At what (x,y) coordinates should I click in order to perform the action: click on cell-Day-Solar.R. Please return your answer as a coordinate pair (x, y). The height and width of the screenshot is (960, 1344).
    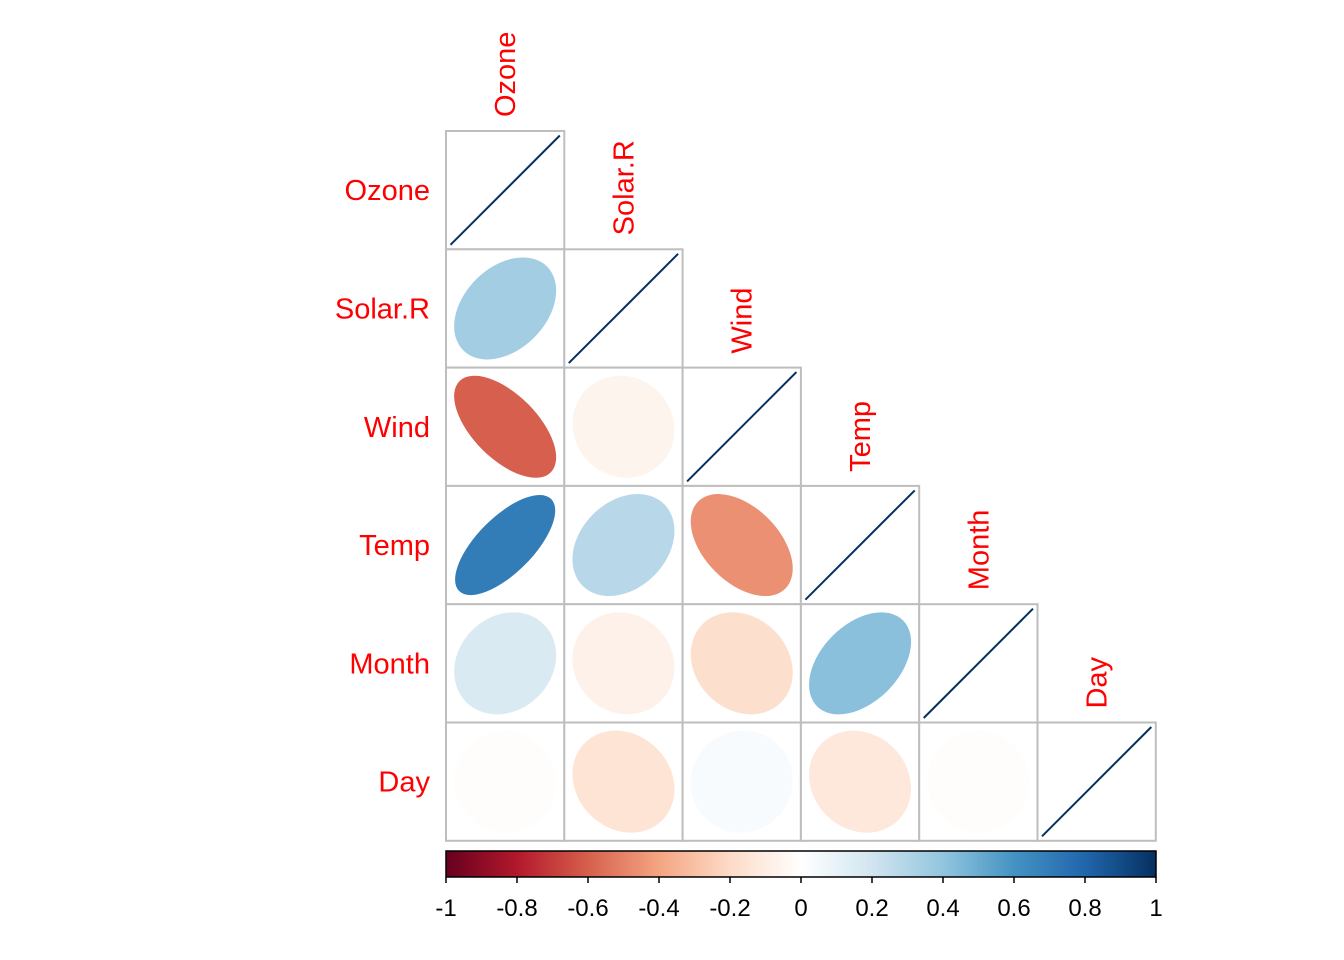
    Looking at the image, I should click on (623, 781).